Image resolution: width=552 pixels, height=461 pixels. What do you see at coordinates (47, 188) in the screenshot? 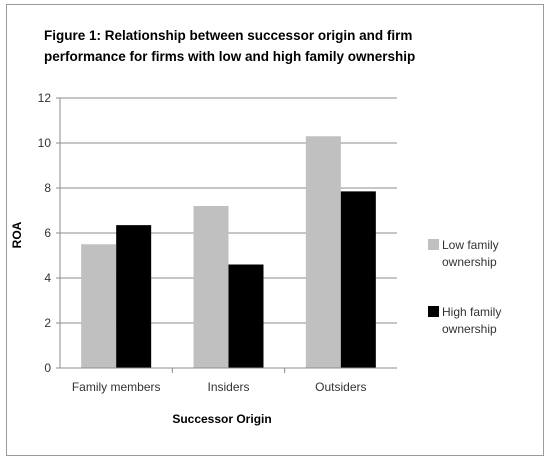
I see `y-tick-label: 8` at bounding box center [47, 188].